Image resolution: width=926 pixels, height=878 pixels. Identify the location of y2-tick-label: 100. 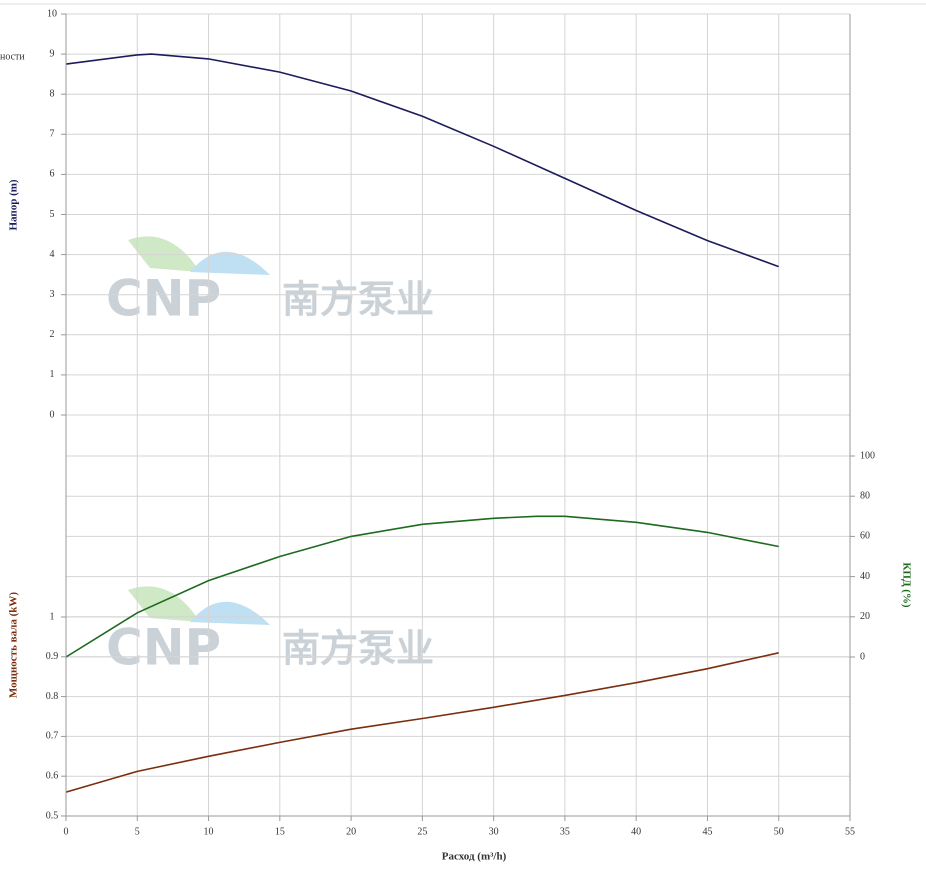
(867, 455).